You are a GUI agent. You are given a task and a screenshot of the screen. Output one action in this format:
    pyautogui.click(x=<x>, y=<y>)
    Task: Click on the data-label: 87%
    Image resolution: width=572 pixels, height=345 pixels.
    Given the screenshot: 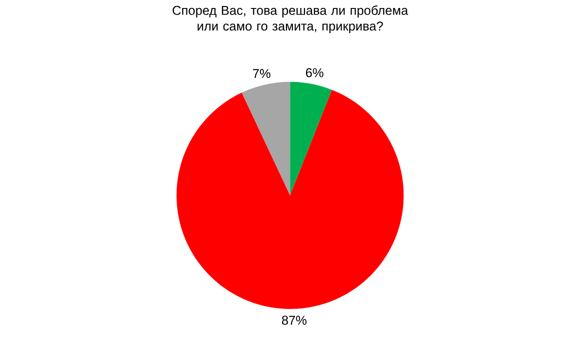 What is the action you would take?
    pyautogui.click(x=294, y=320)
    